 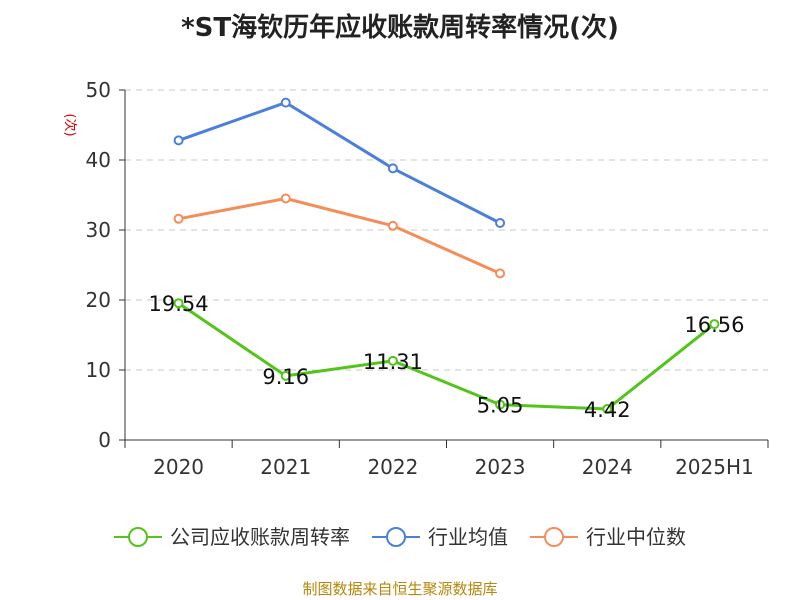 What do you see at coordinates (98, 160) in the screenshot?
I see `y-tick-label: 40` at bounding box center [98, 160].